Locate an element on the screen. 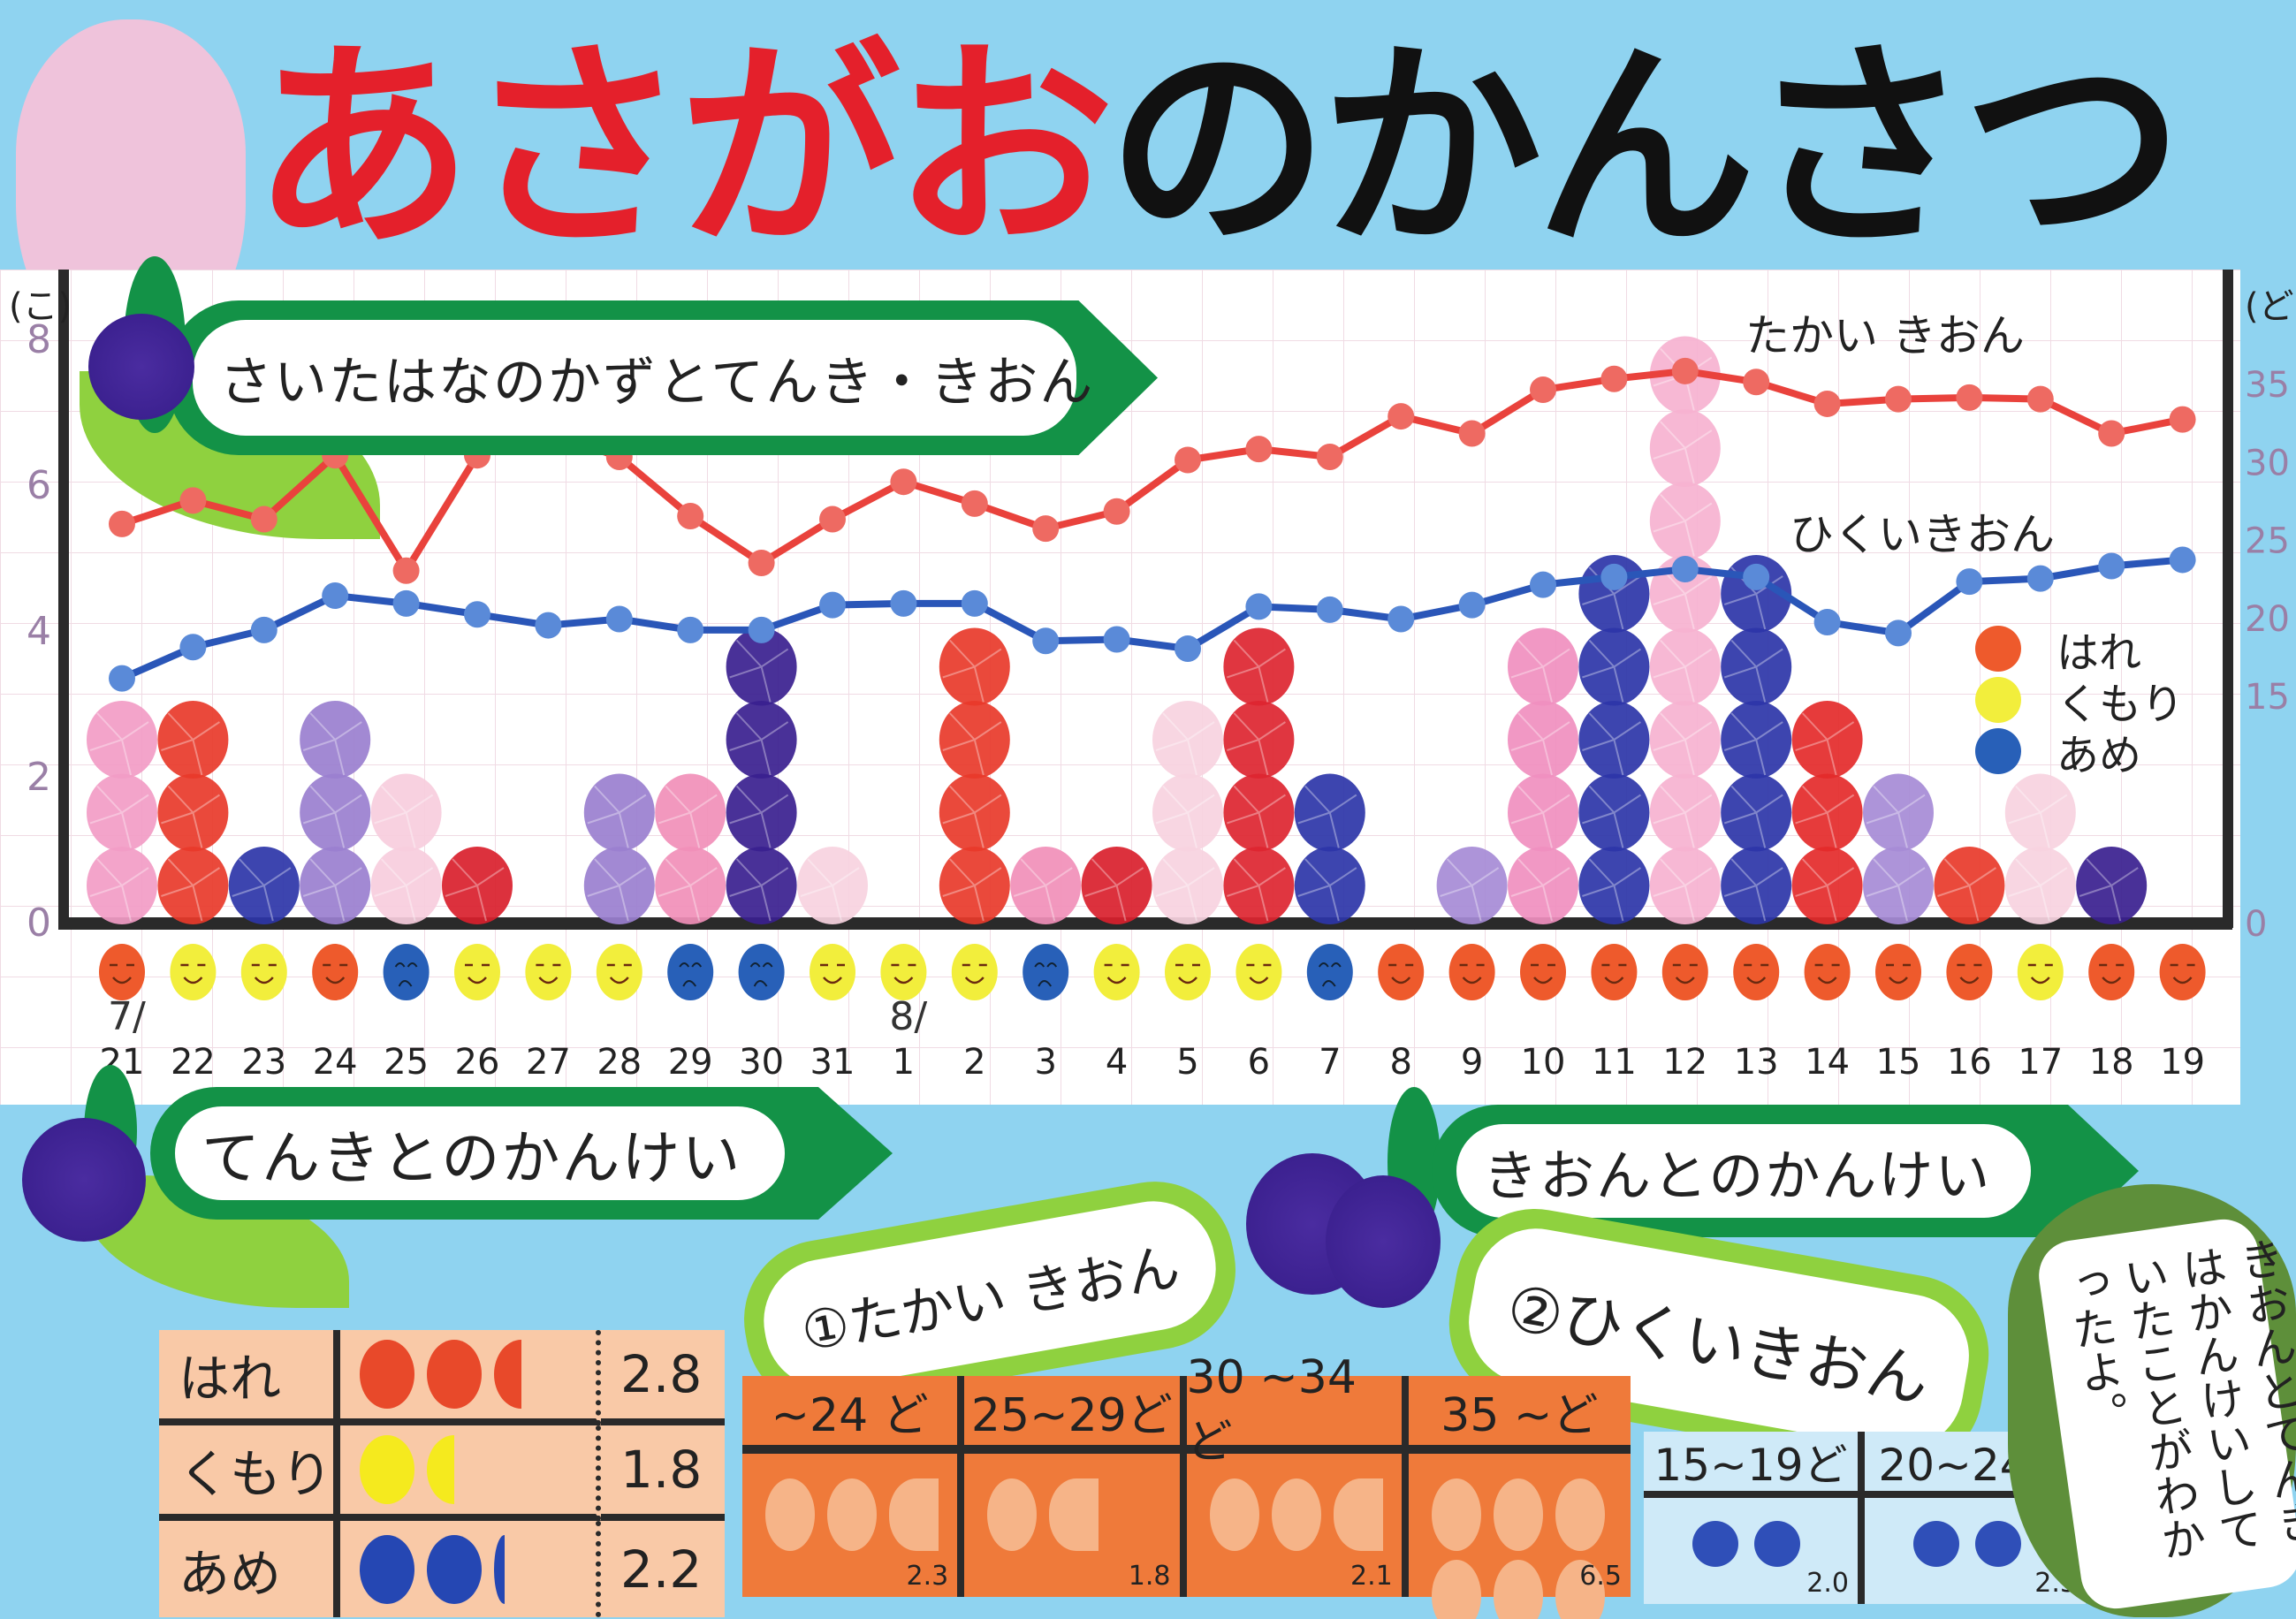 The image size is (2296, 1619). page-title: あさがお のかんさつ is located at coordinates (1218, 149).